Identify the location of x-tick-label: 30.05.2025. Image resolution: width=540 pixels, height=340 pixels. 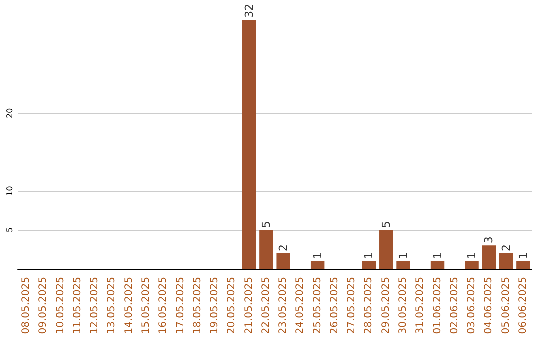
(403, 305).